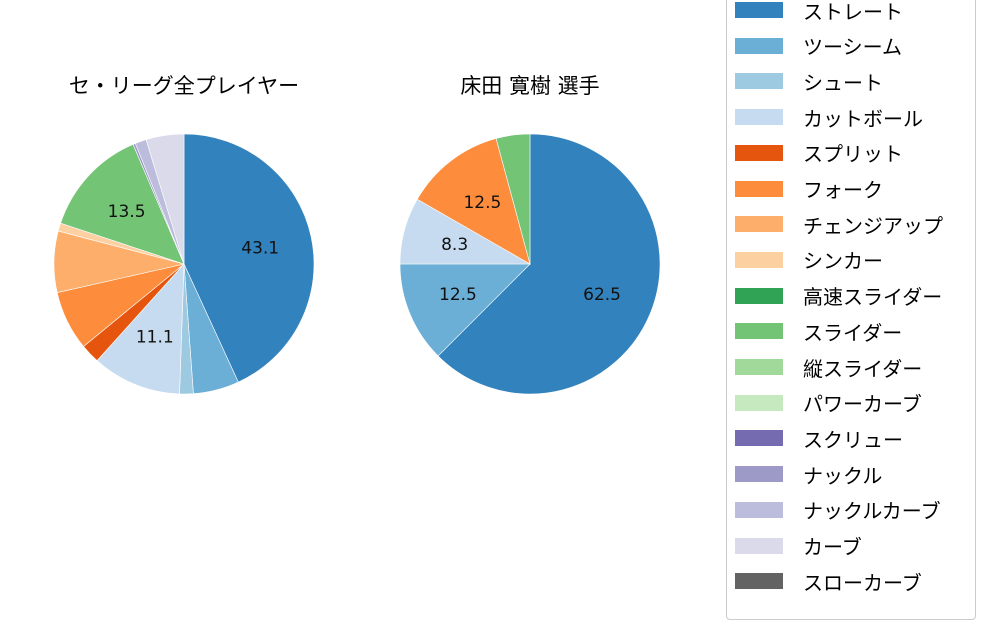 The image size is (1000, 620). I want to click on legend-item: スプリット, so click(819, 154).